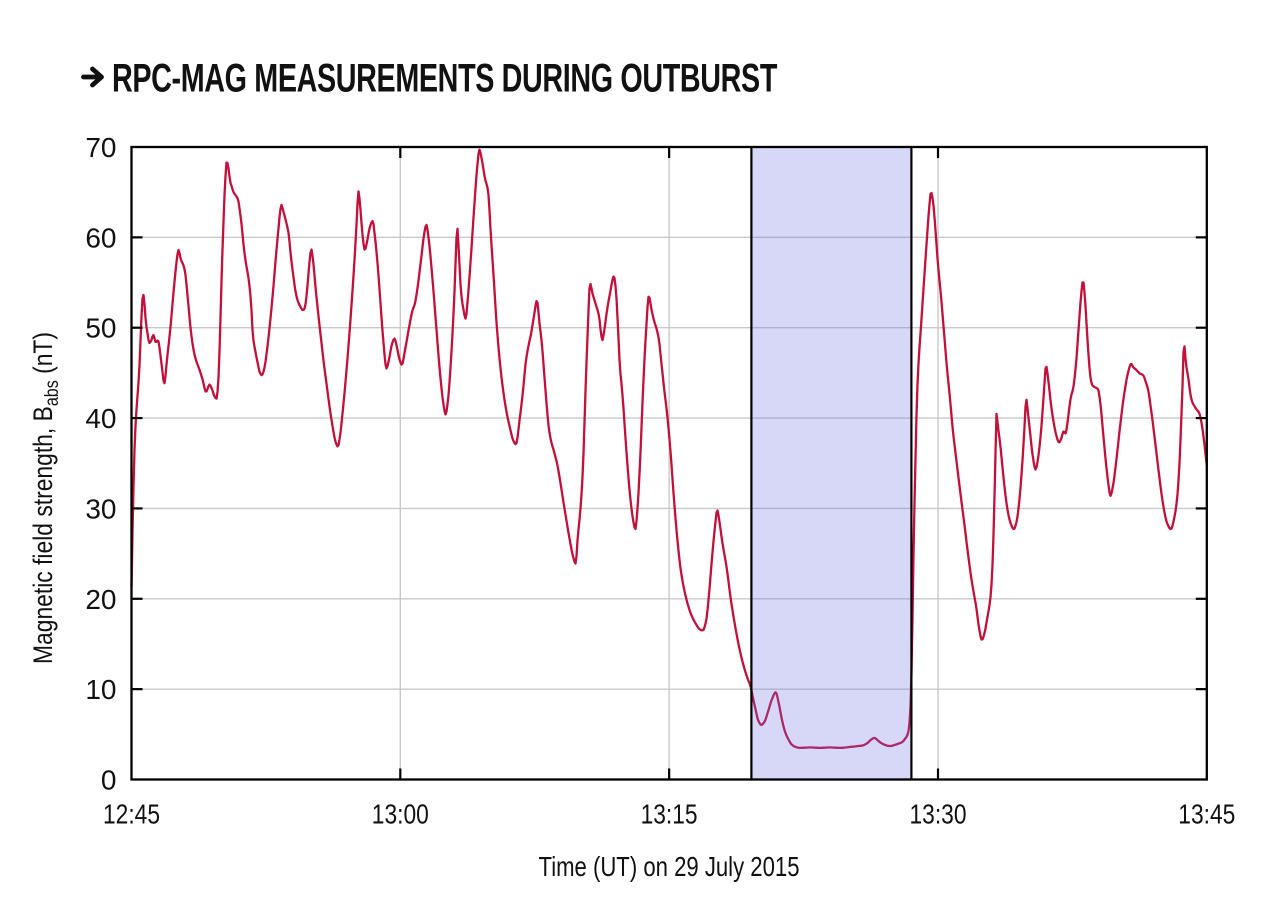 This screenshot has height=908, width=1280. I want to click on svg-text: 13:15, so click(669, 814).